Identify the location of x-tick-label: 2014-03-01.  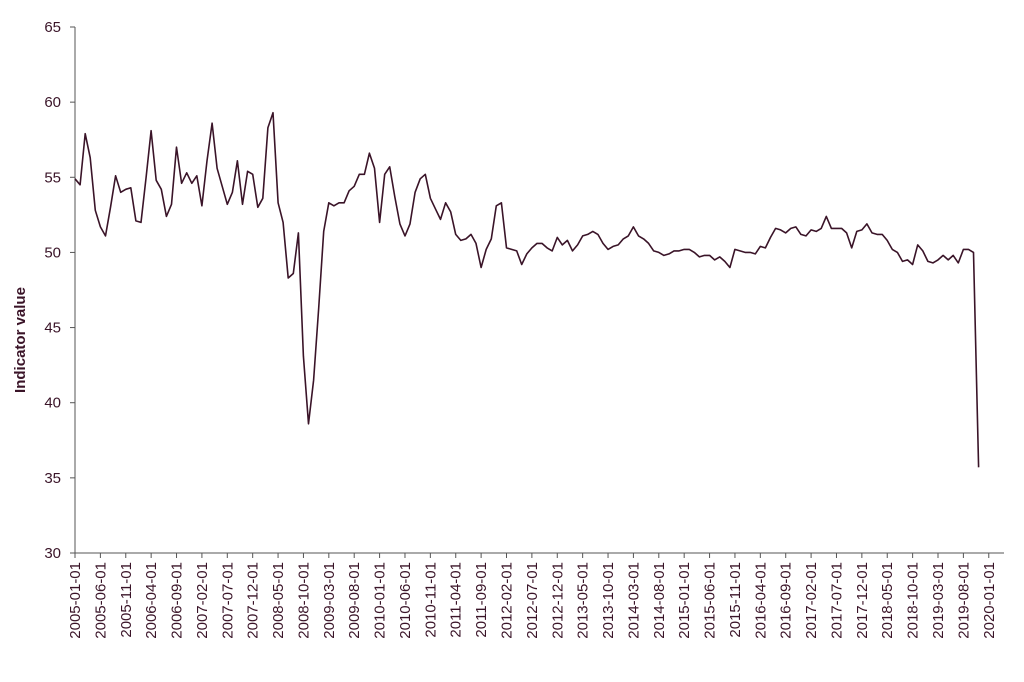
(633, 600).